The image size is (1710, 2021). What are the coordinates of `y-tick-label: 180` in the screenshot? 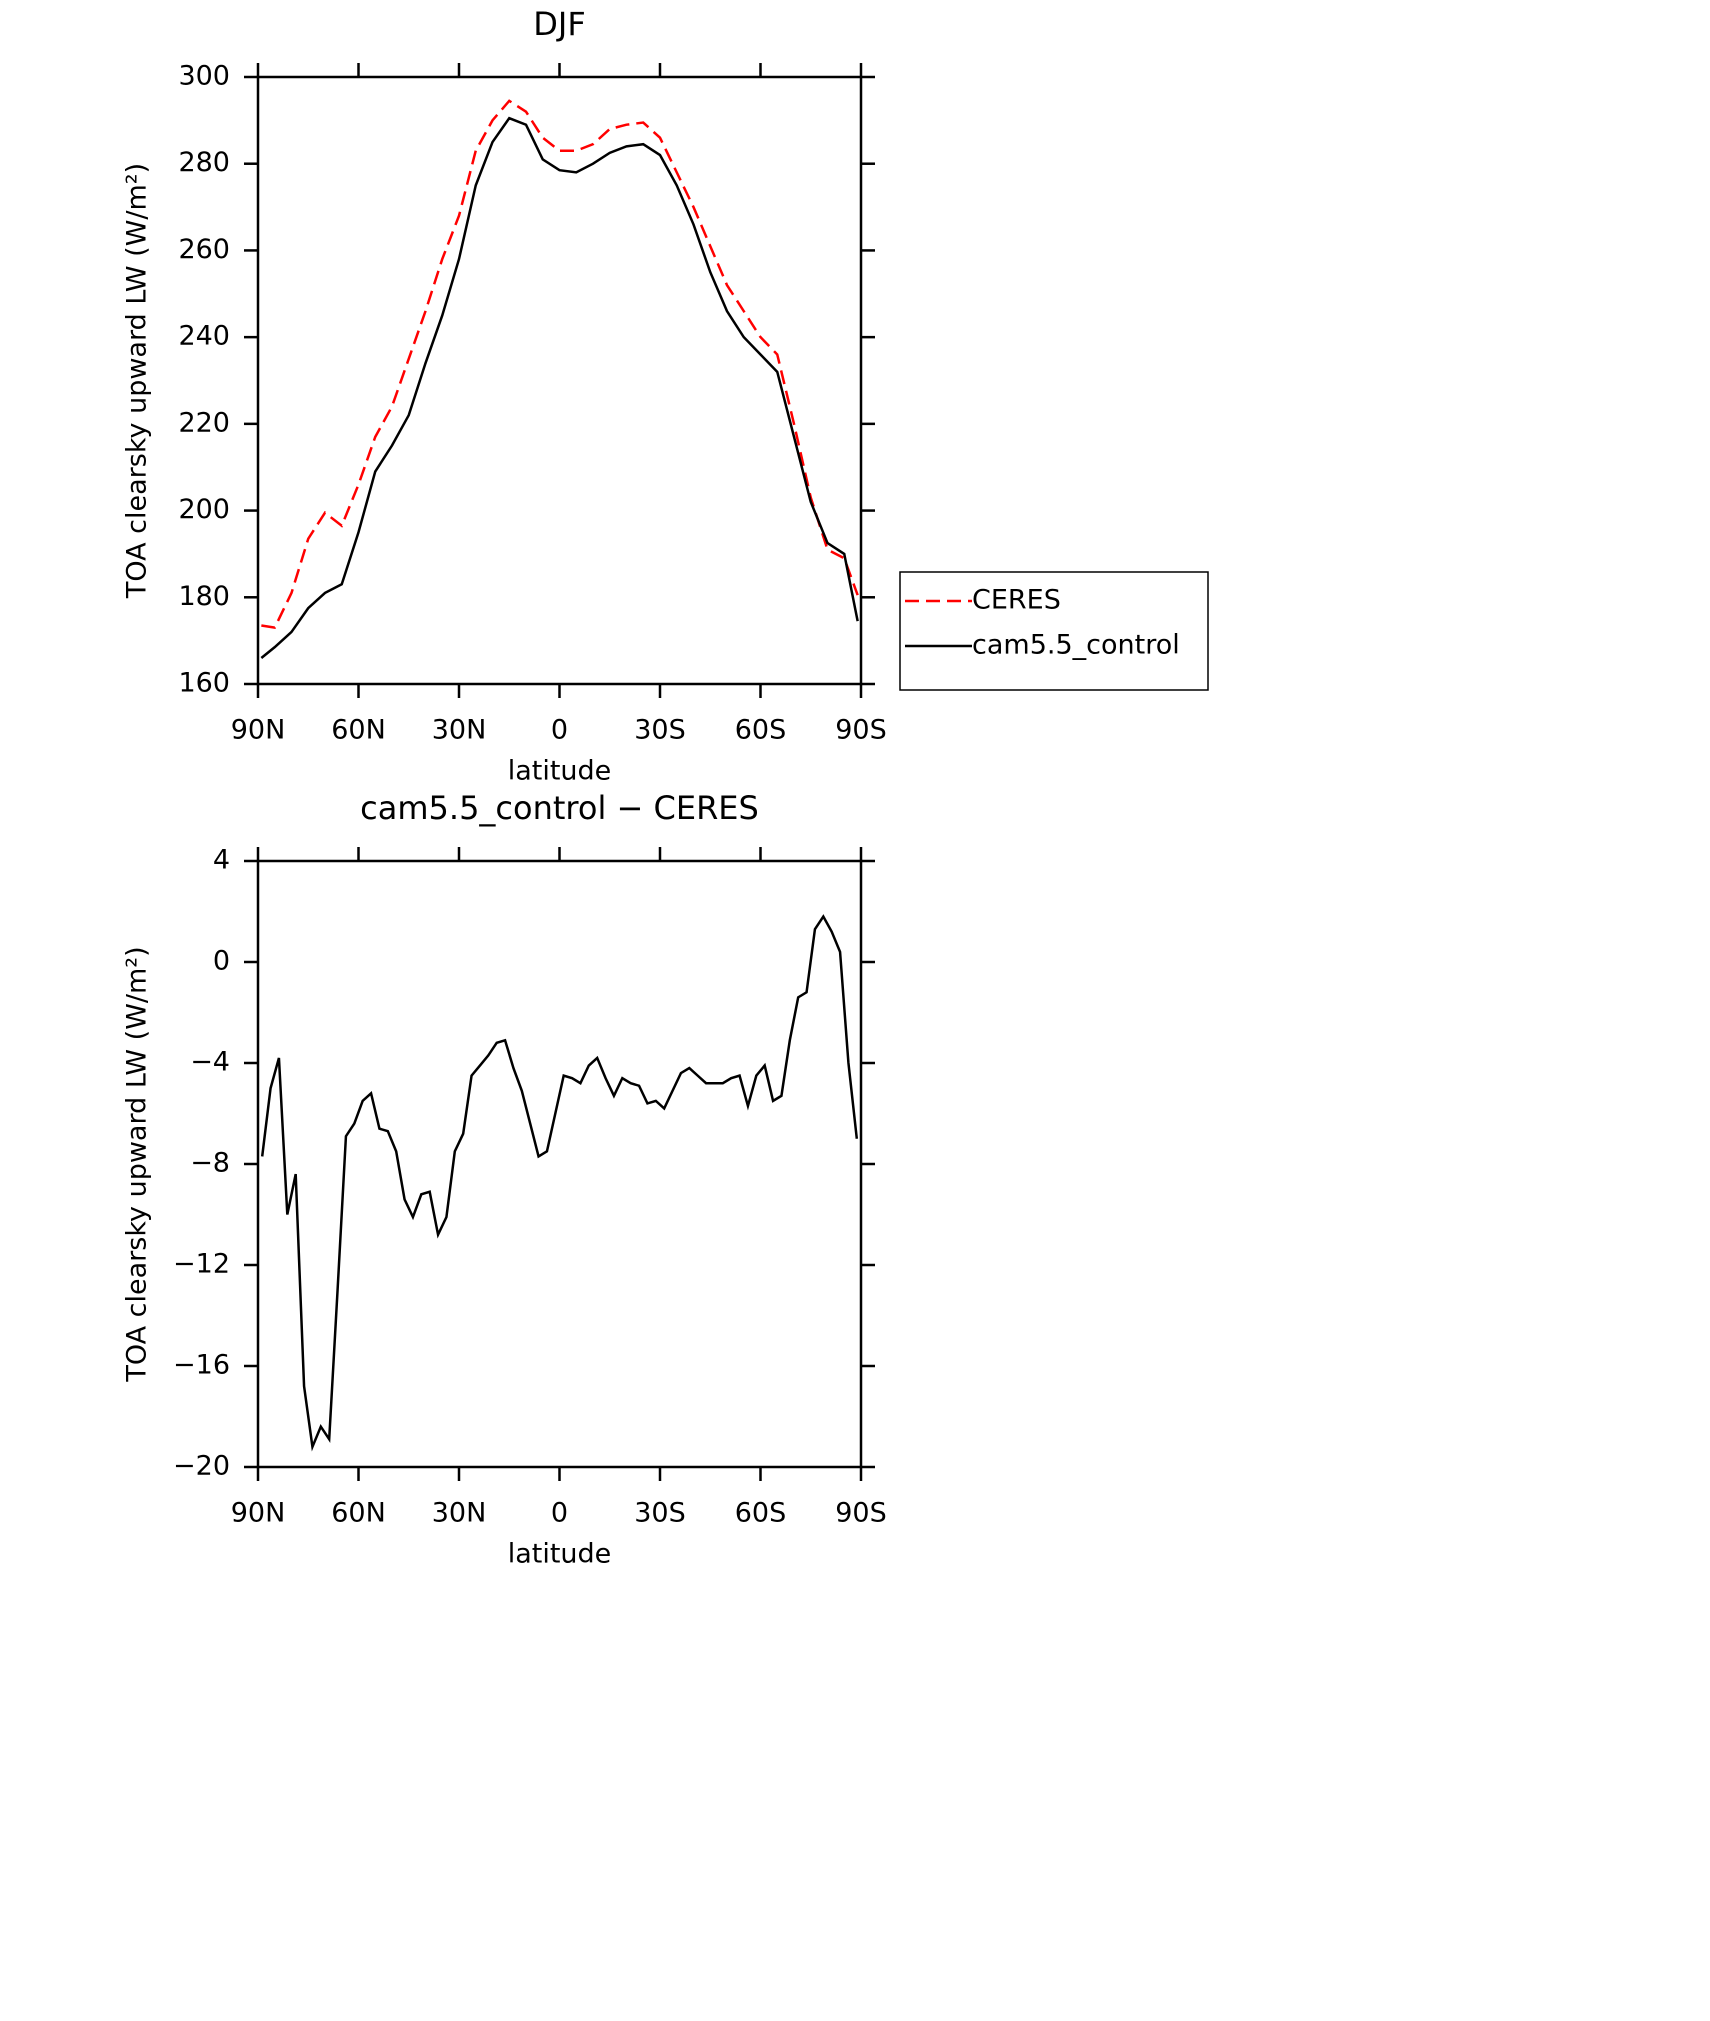 It's located at (204, 596).